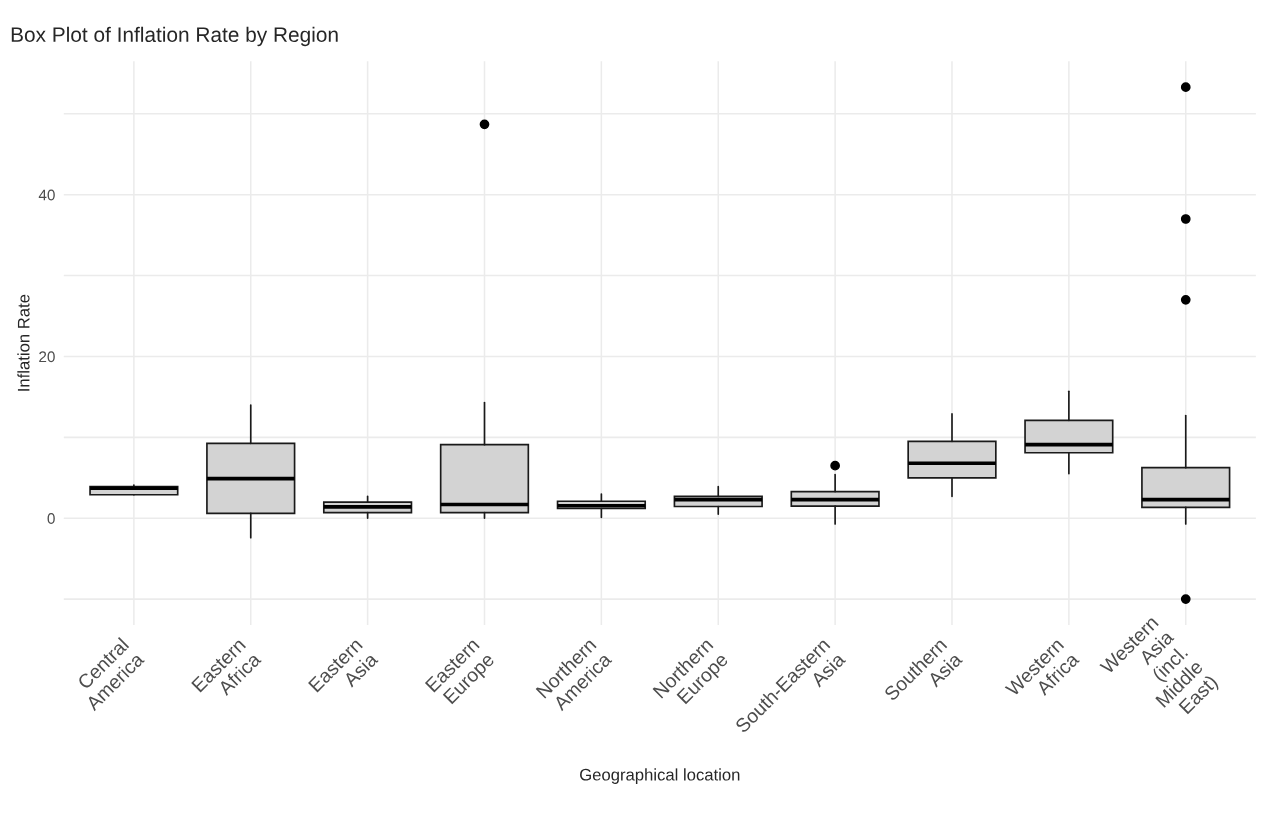  What do you see at coordinates (51, 518) in the screenshot?
I see `y-tick-label: 0` at bounding box center [51, 518].